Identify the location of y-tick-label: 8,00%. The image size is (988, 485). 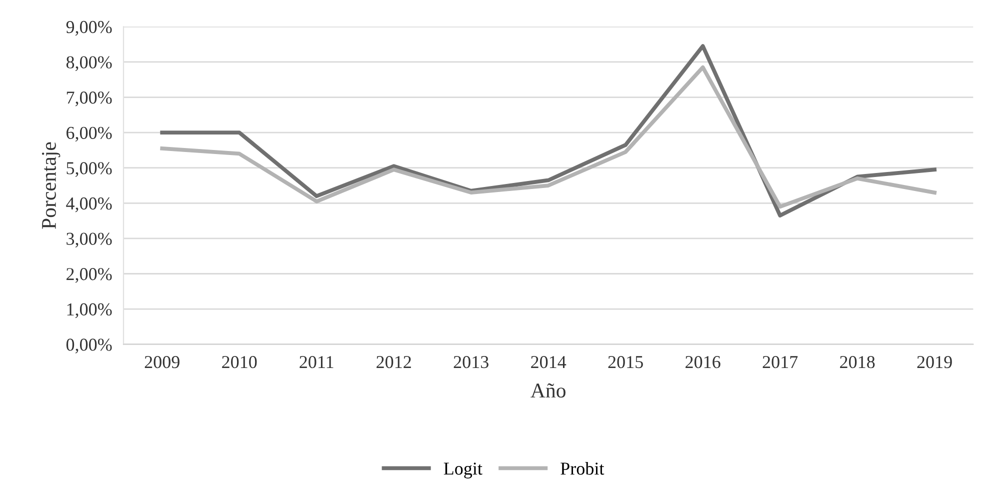
(89, 64).